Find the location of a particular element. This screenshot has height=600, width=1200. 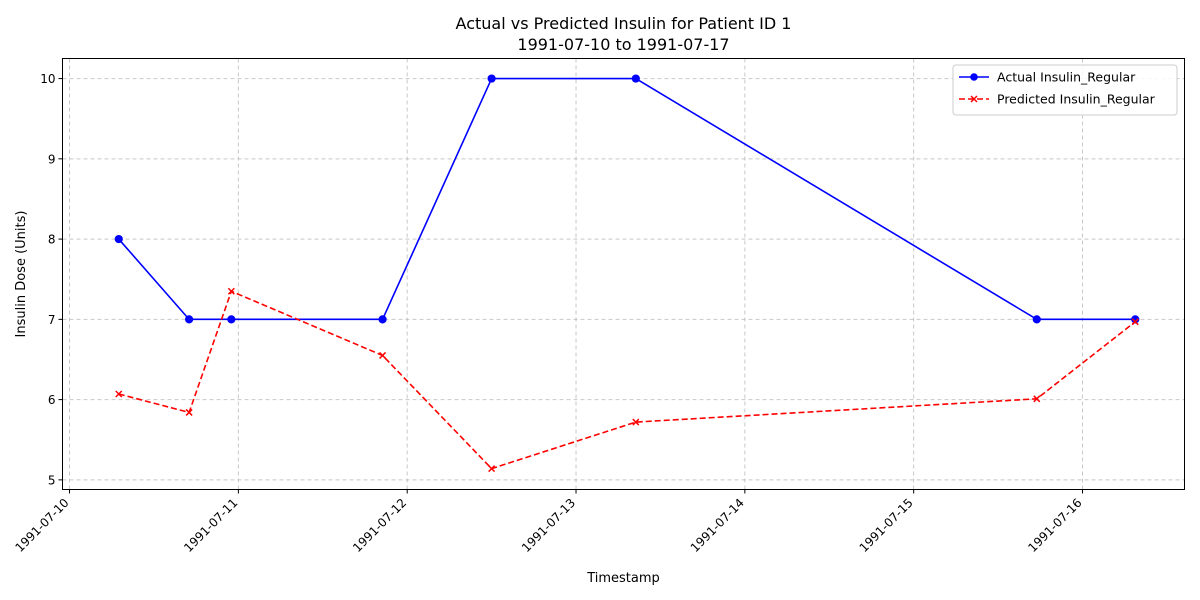

y-tick-label: 5 is located at coordinates (52, 480).